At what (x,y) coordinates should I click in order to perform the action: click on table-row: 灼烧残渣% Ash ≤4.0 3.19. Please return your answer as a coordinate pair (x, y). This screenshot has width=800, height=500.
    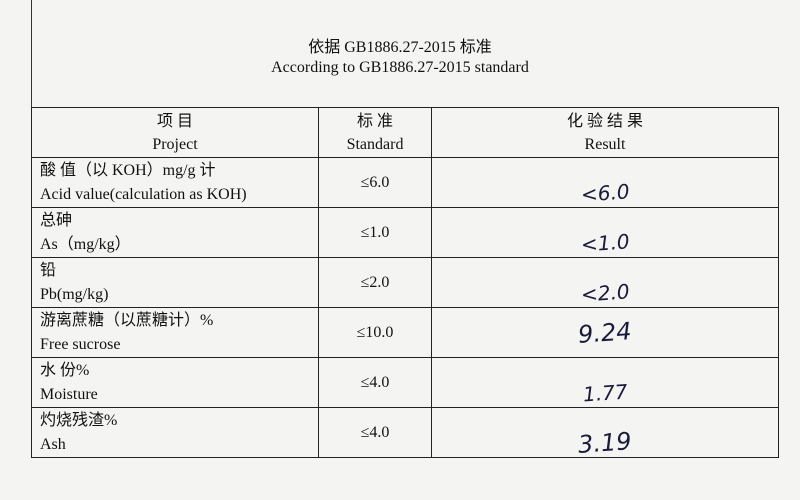
    Looking at the image, I should click on (405, 433).